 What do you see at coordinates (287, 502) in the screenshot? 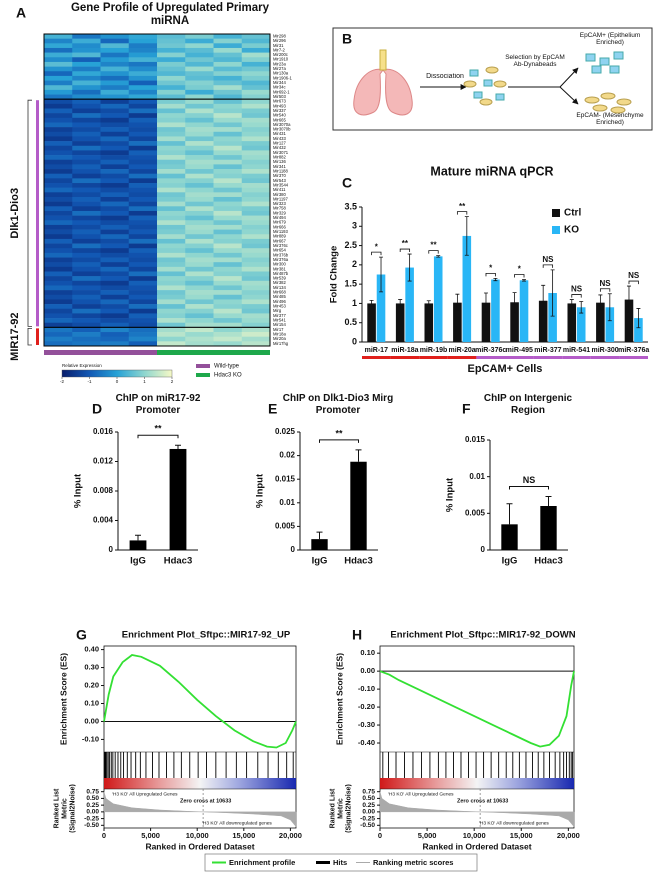
I see `y-tick-label: 0.01` at bounding box center [287, 502].